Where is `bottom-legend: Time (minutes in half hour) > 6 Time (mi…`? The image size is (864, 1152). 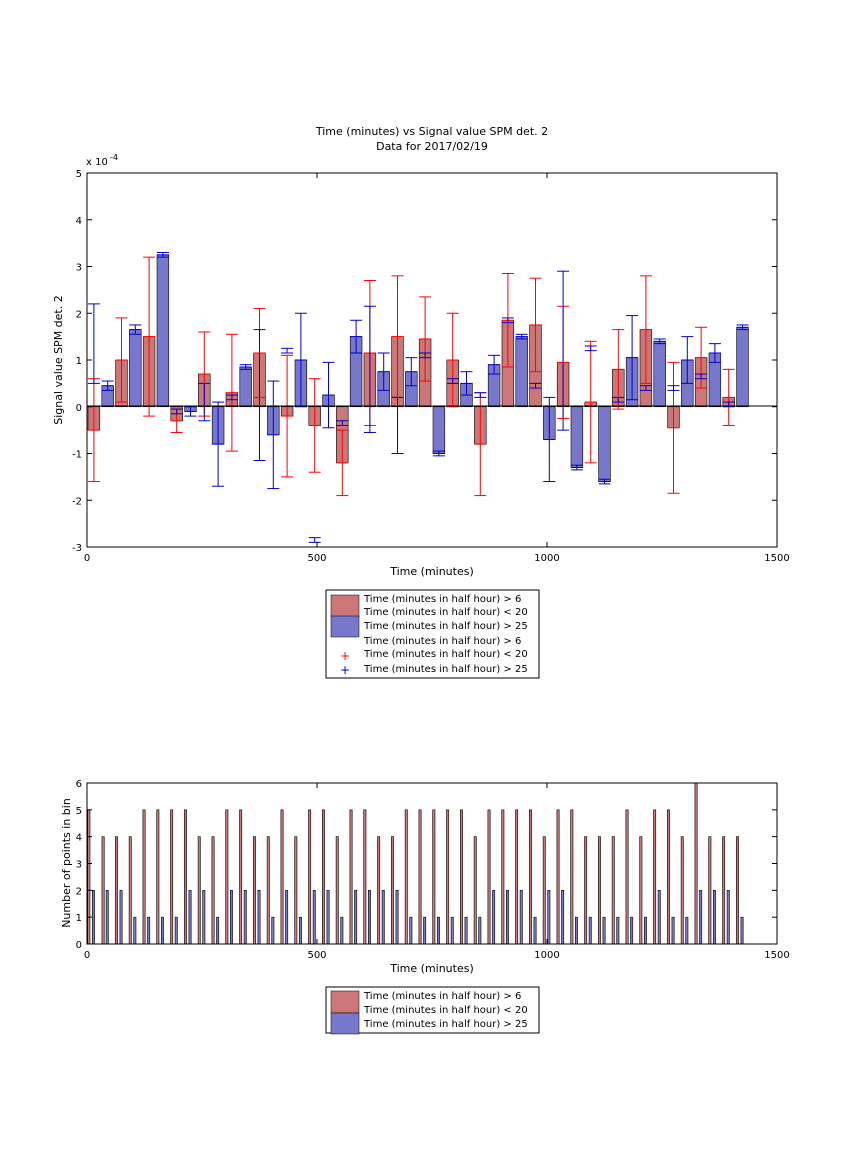 bottom-legend: Time (minutes in half hour) > 6 Time (mi… is located at coordinates (432, 1010).